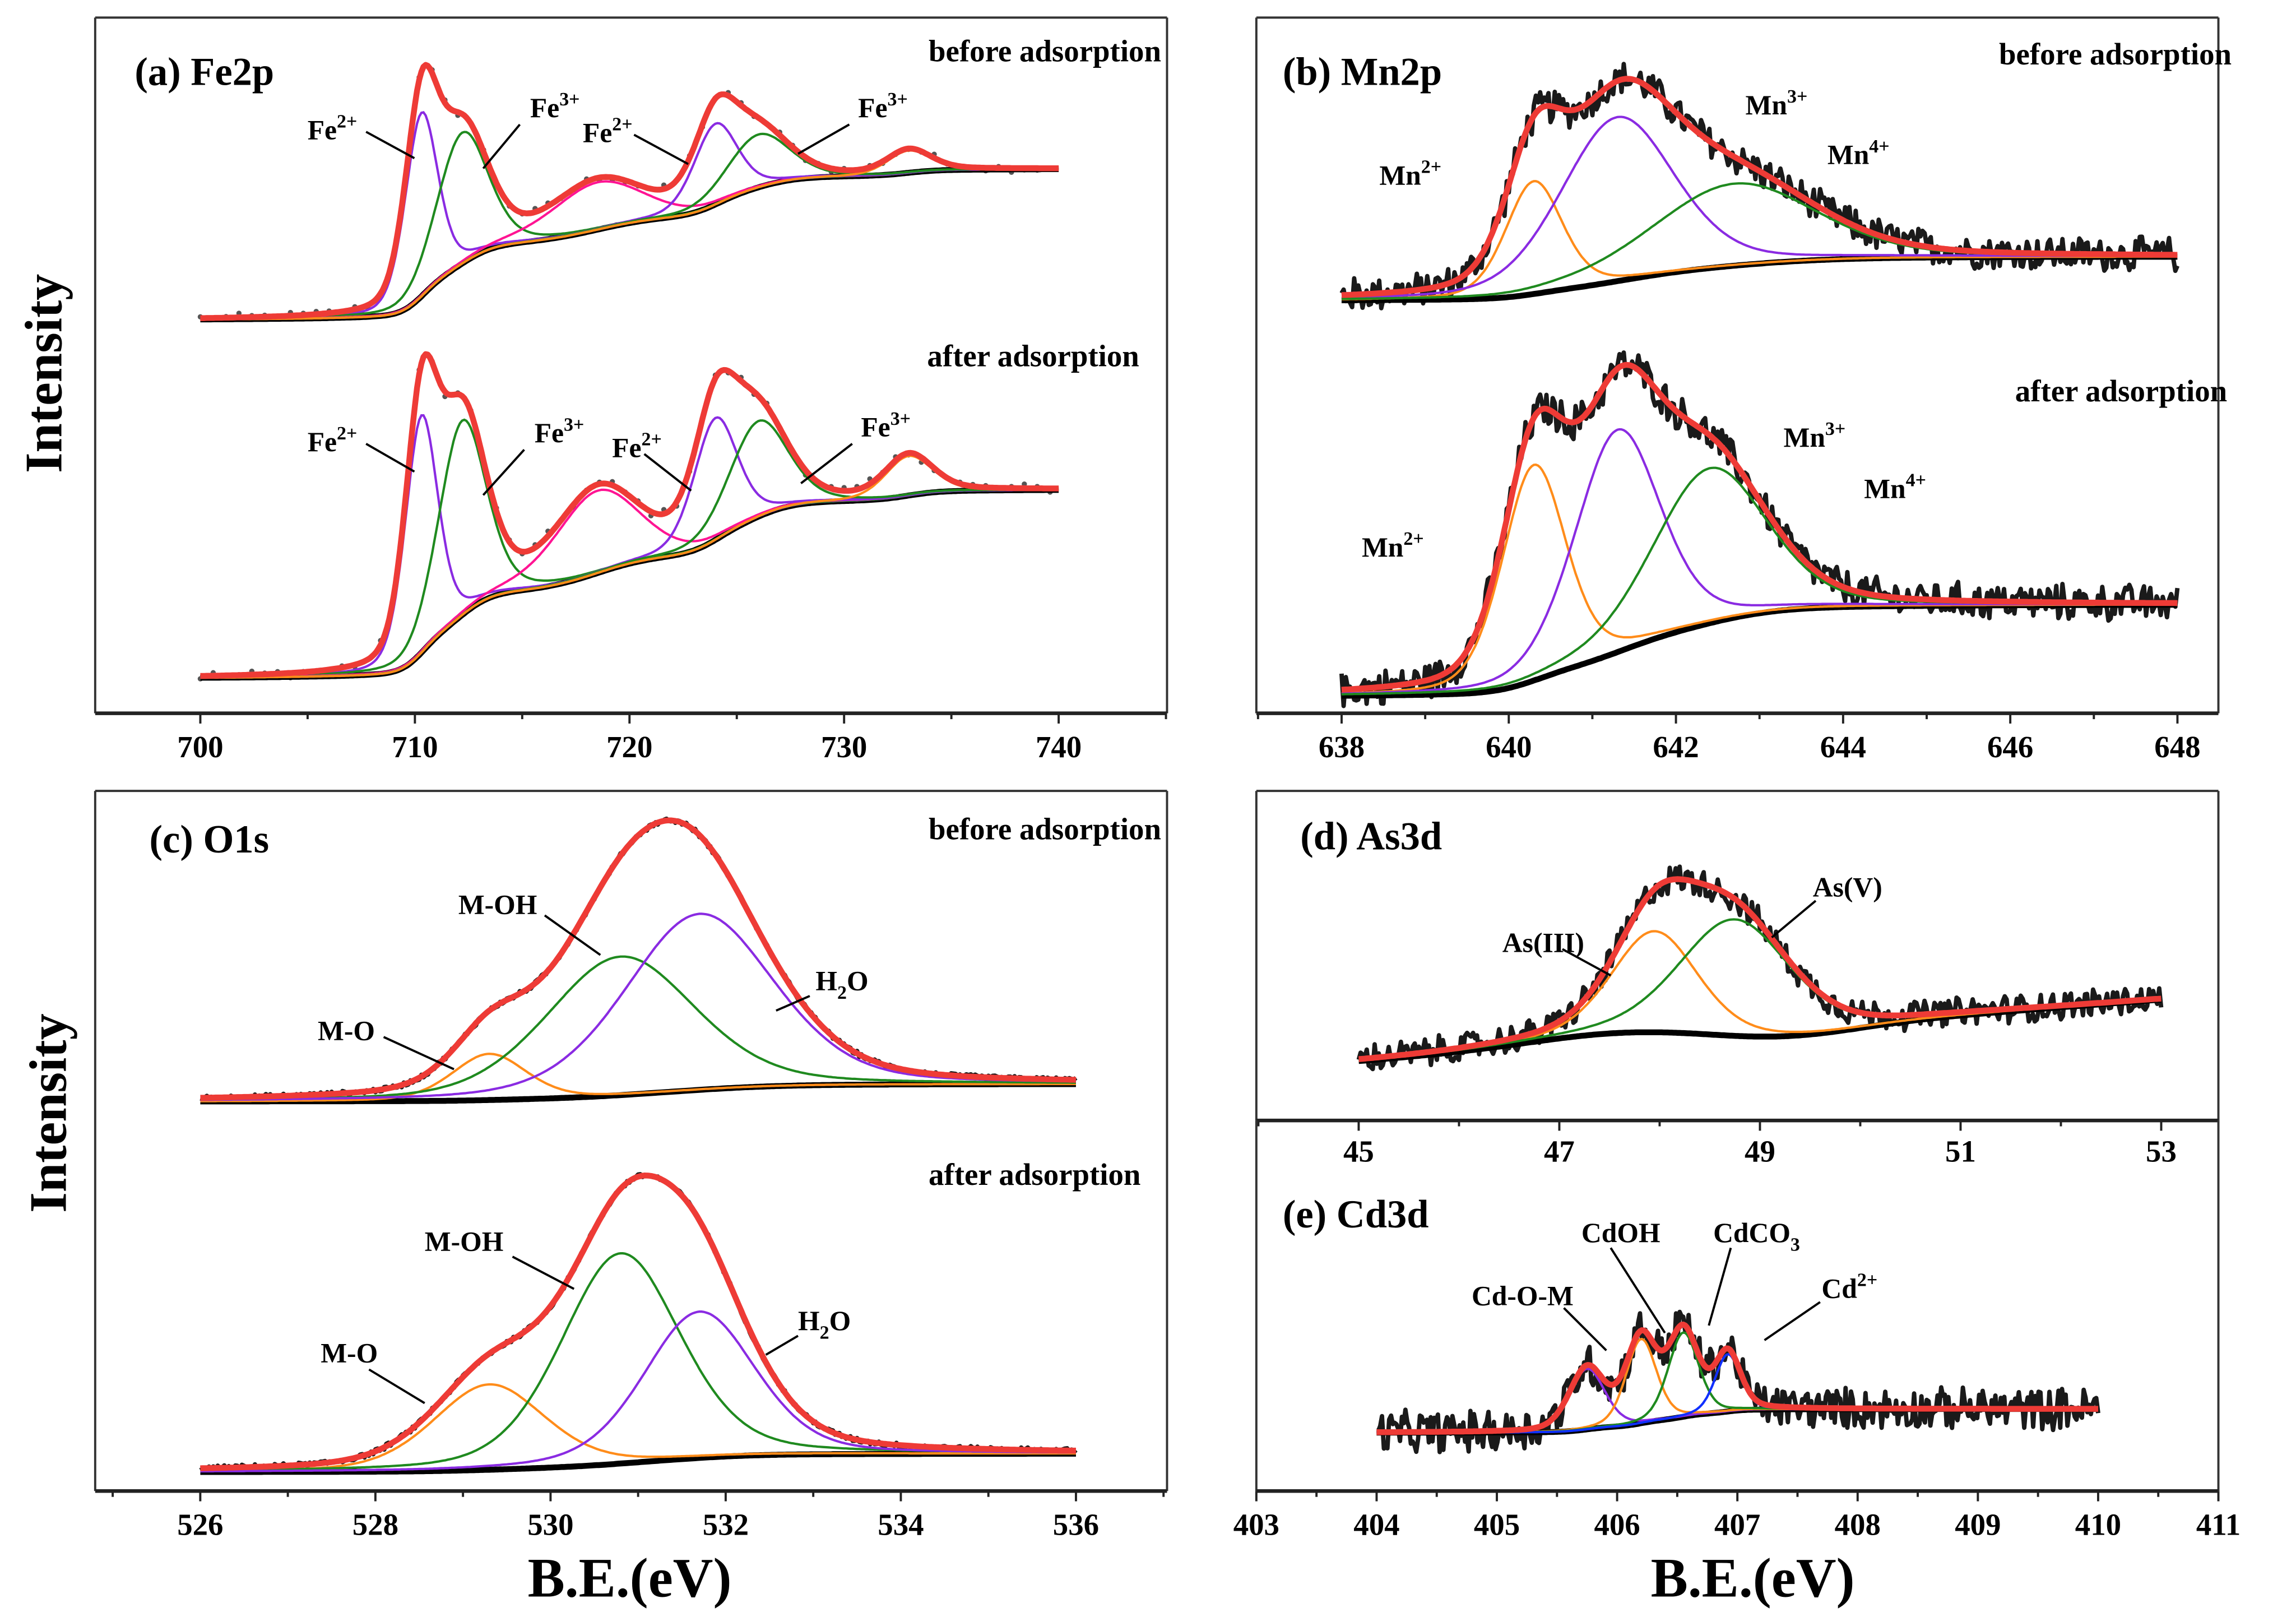 Image resolution: width=2296 pixels, height=1617 pixels. Describe the element at coordinates (1371, 837) in the screenshot. I see `panel-title: (d) As3d` at that location.